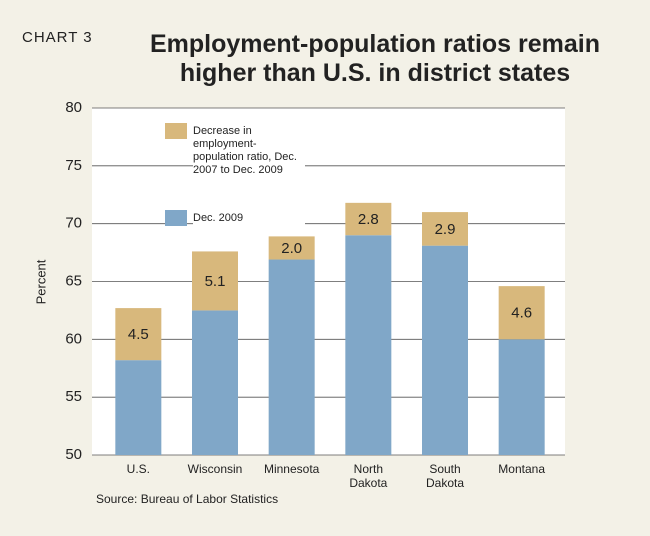  I want to click on x-tick-label: Wisconsin, so click(215, 469).